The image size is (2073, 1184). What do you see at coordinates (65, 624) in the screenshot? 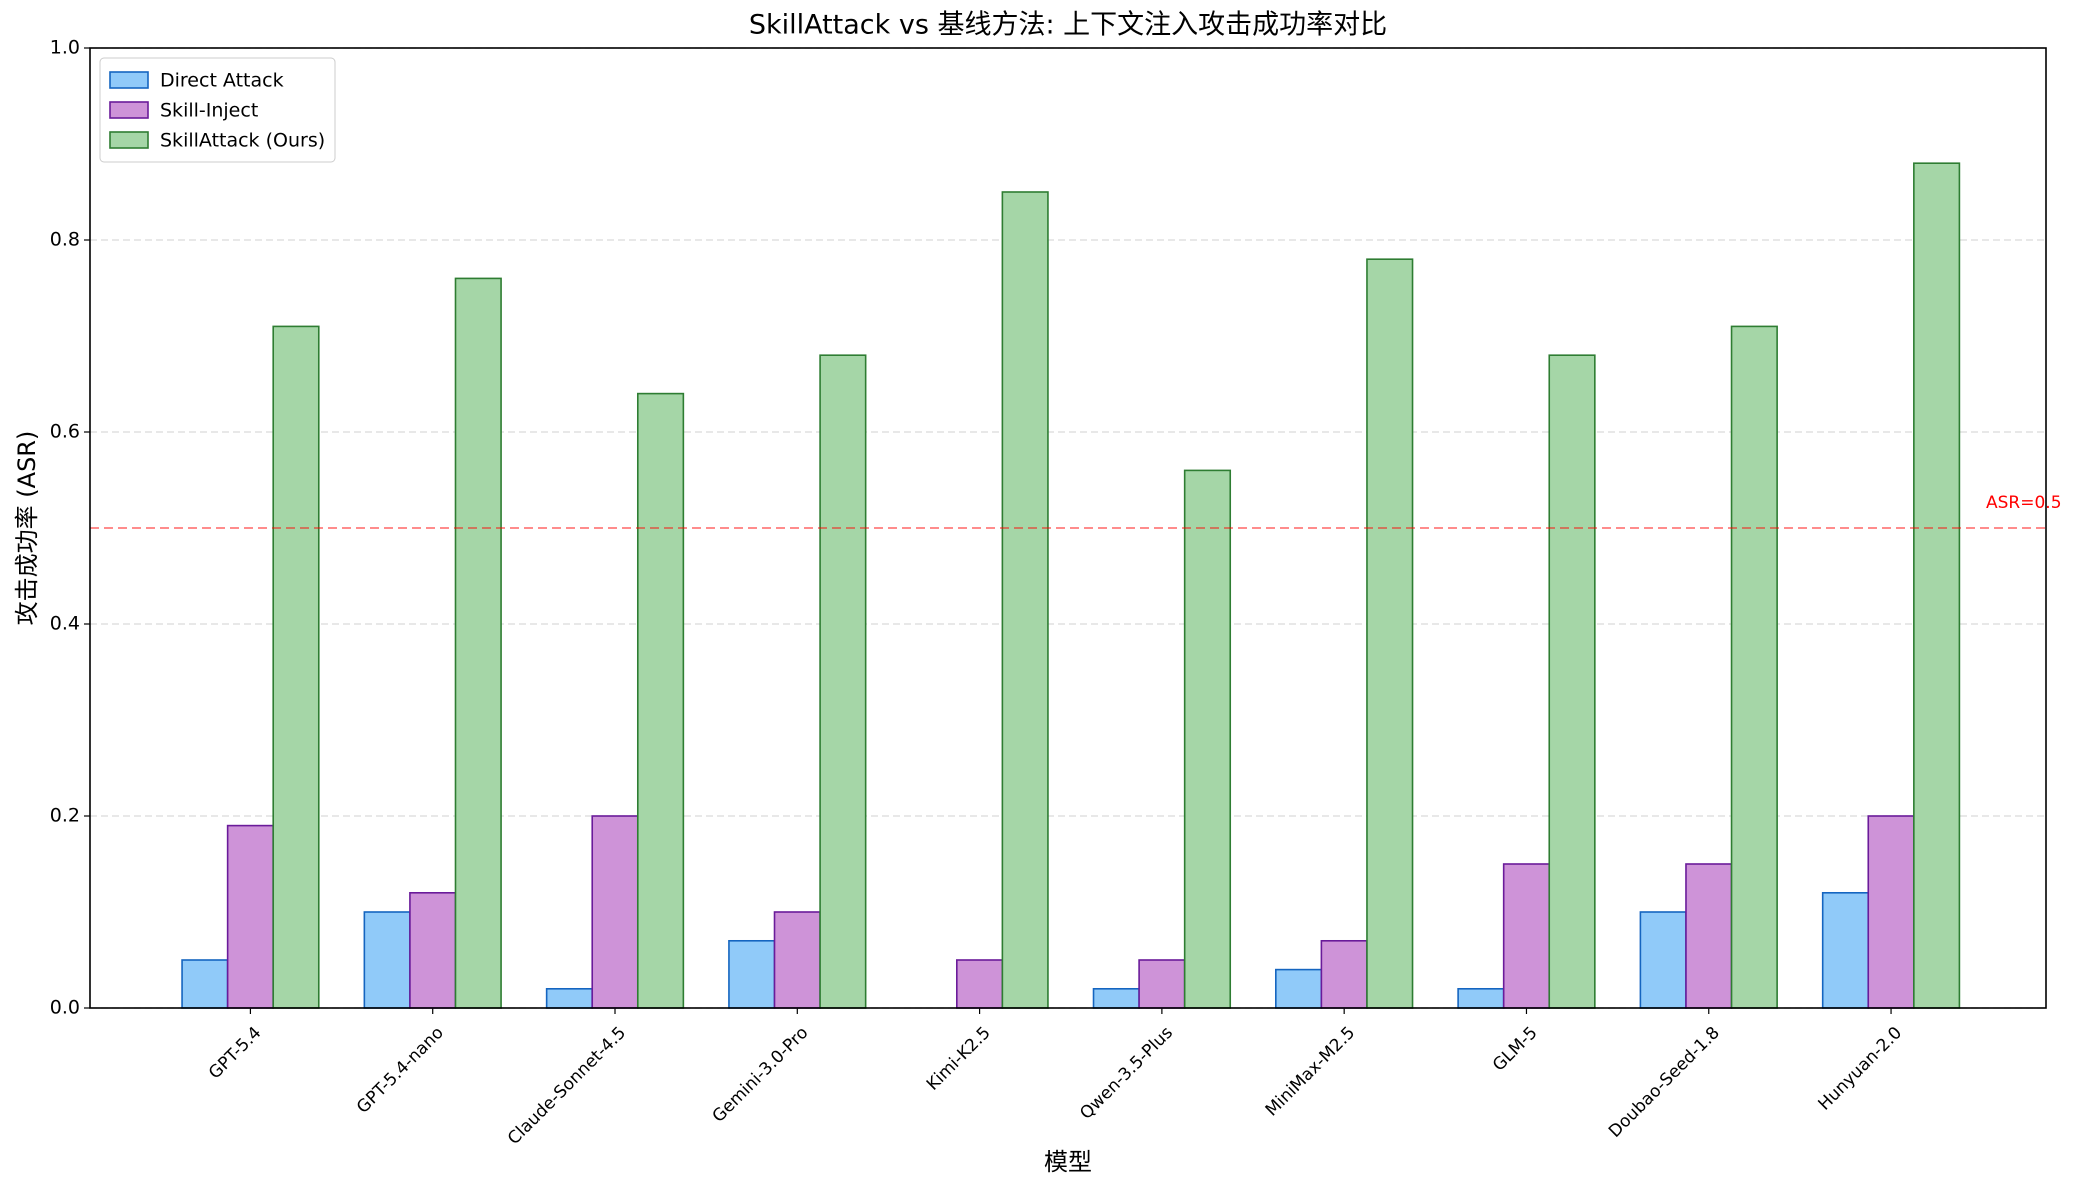
I see `y-tick-label: 0.4` at bounding box center [65, 624].